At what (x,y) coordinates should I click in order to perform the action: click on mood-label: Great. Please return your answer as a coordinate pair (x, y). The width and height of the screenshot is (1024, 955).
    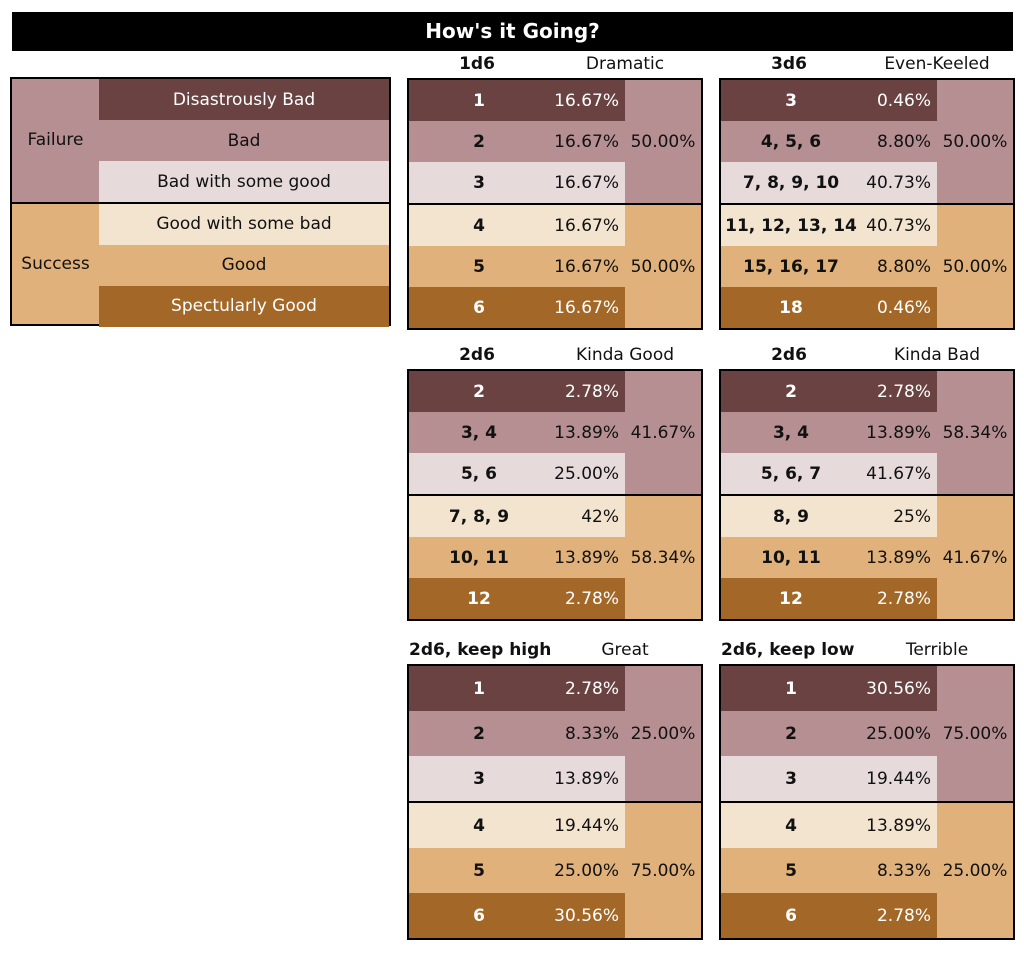
    Looking at the image, I should click on (625, 650).